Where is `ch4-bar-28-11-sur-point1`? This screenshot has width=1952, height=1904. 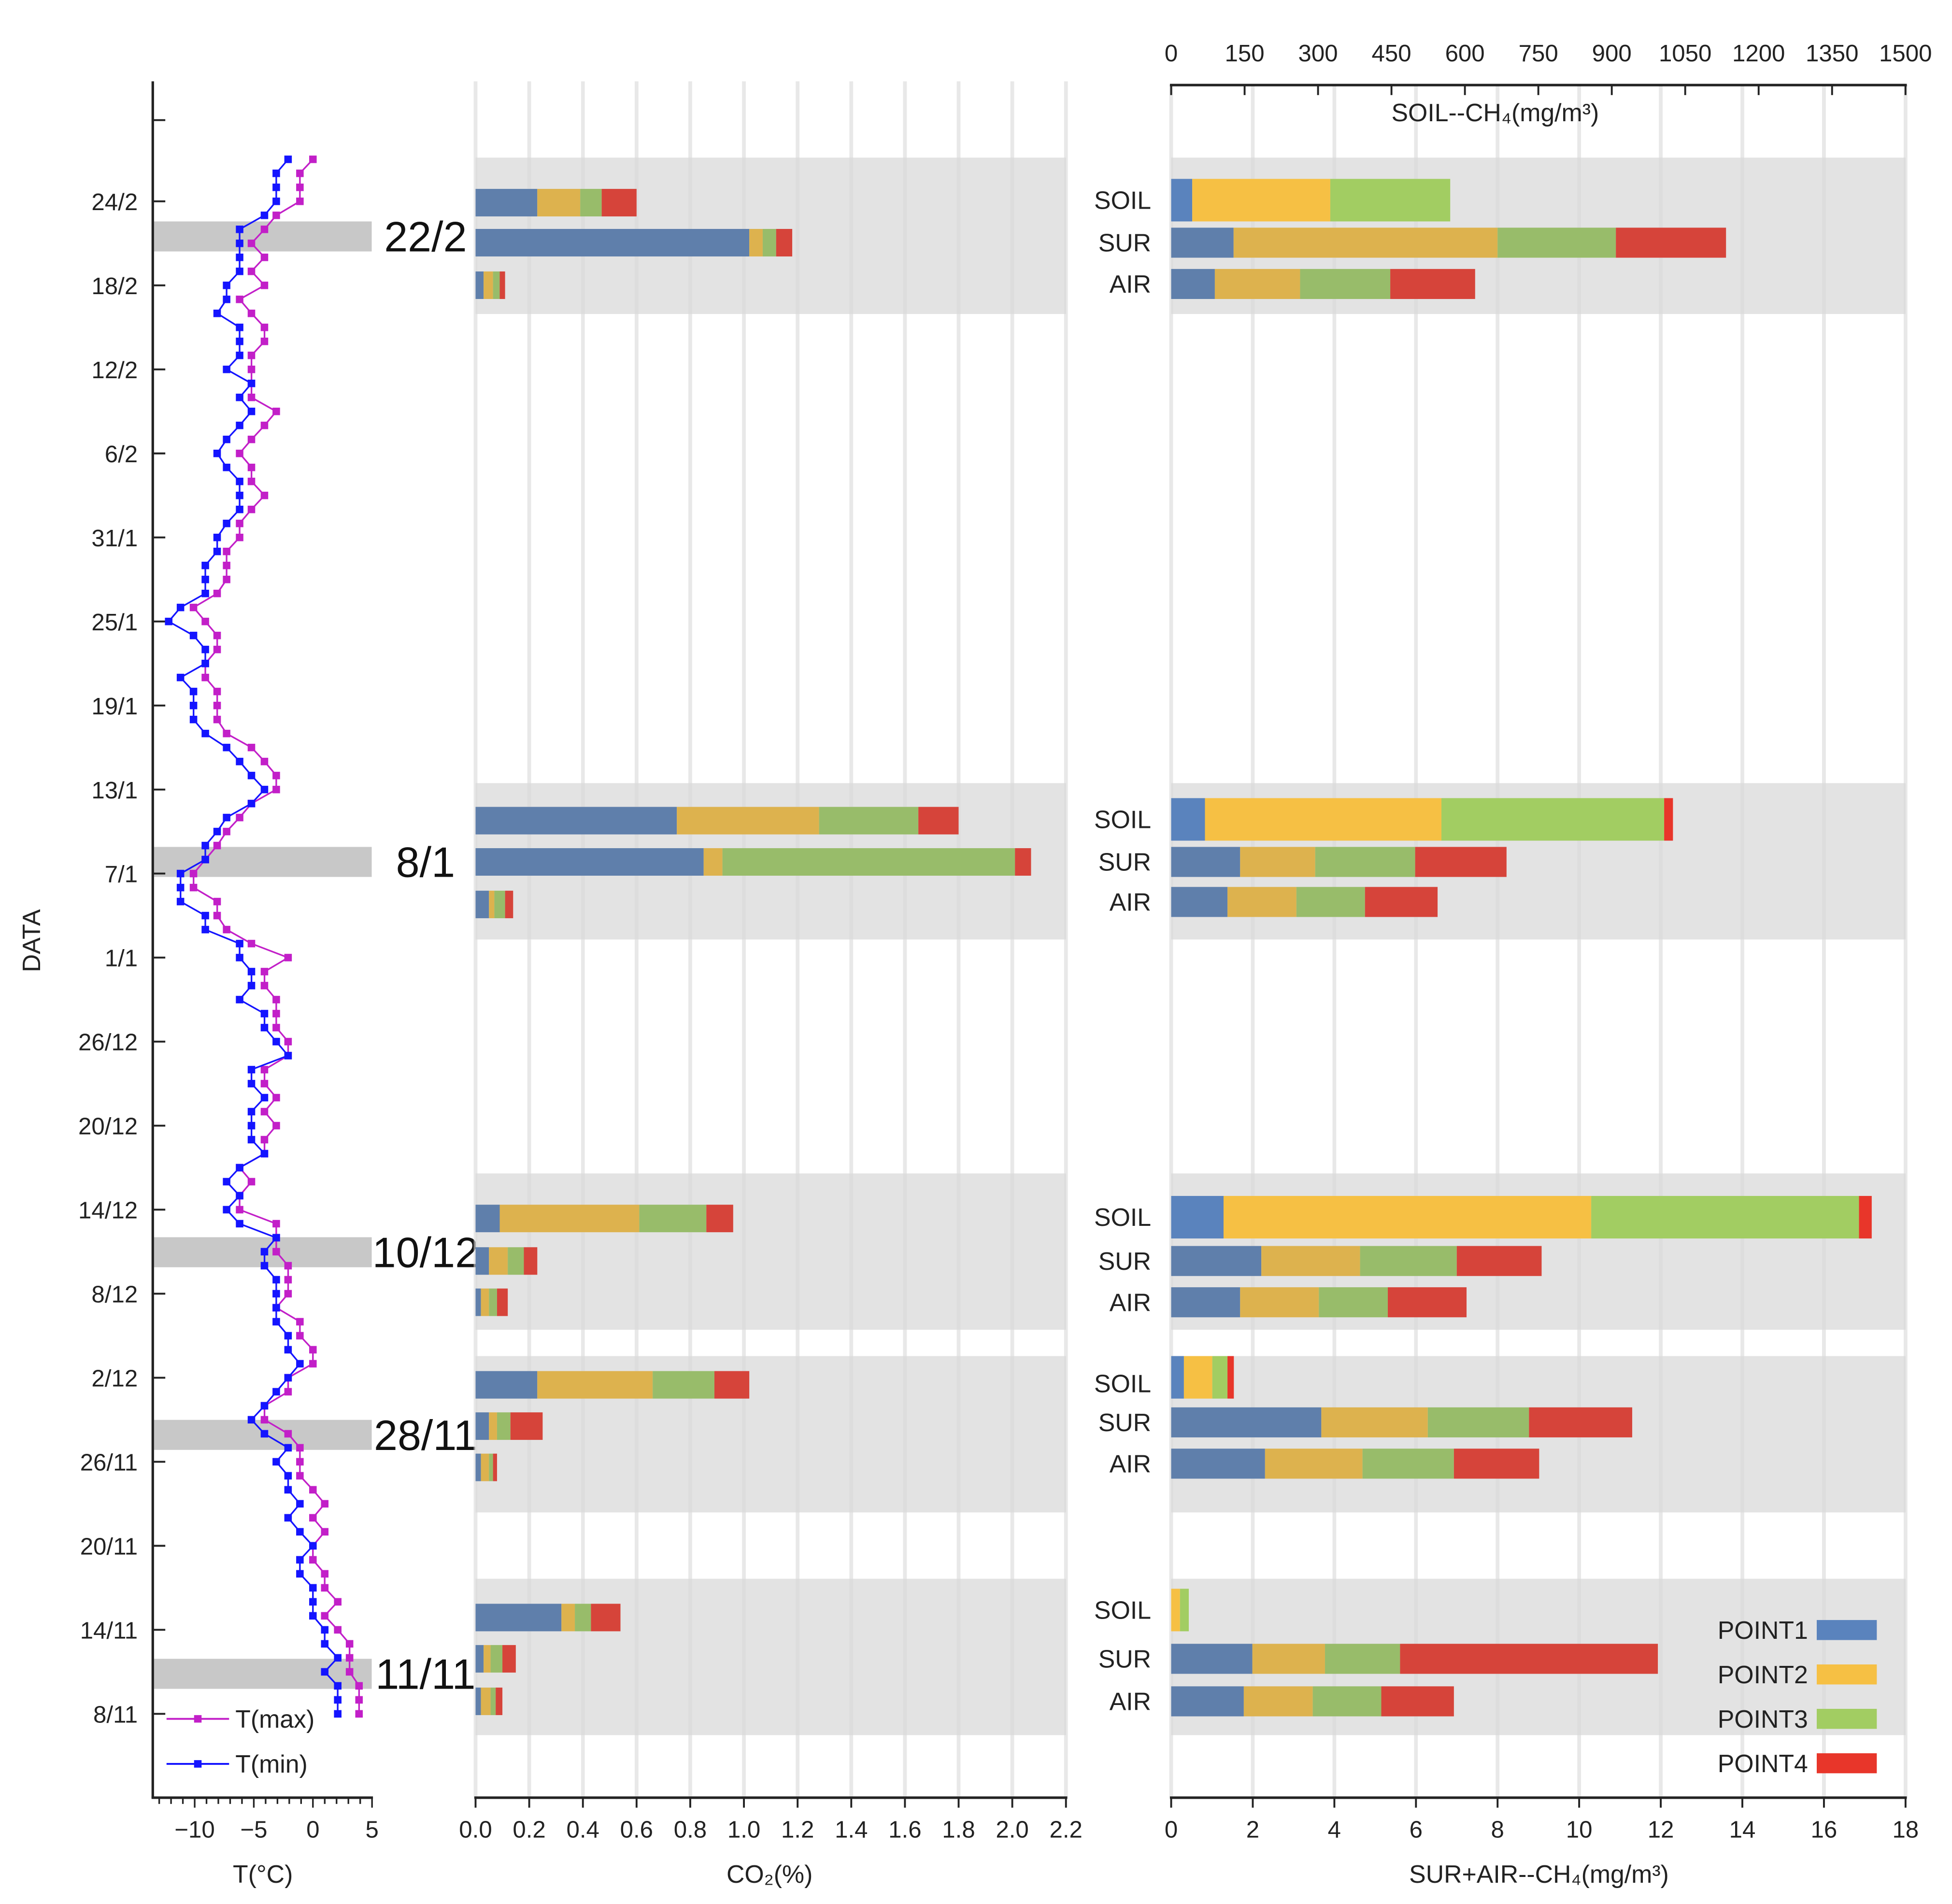 ch4-bar-28-11-sur-point1 is located at coordinates (1246, 1422).